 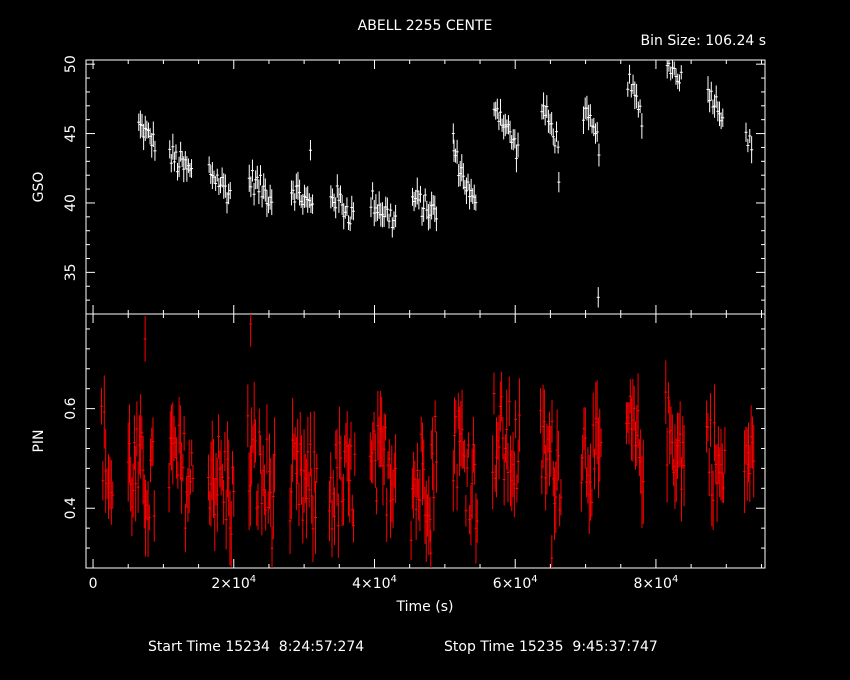 What do you see at coordinates (71, 134) in the screenshot?
I see `gso-y-tick-label: 45` at bounding box center [71, 134].